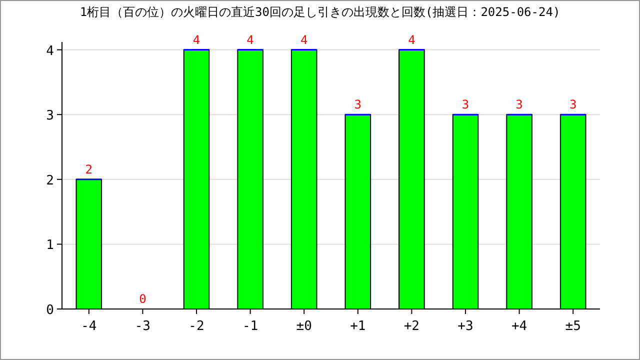  What do you see at coordinates (573, 326) in the screenshot?
I see `x-tick-label: ±5` at bounding box center [573, 326].